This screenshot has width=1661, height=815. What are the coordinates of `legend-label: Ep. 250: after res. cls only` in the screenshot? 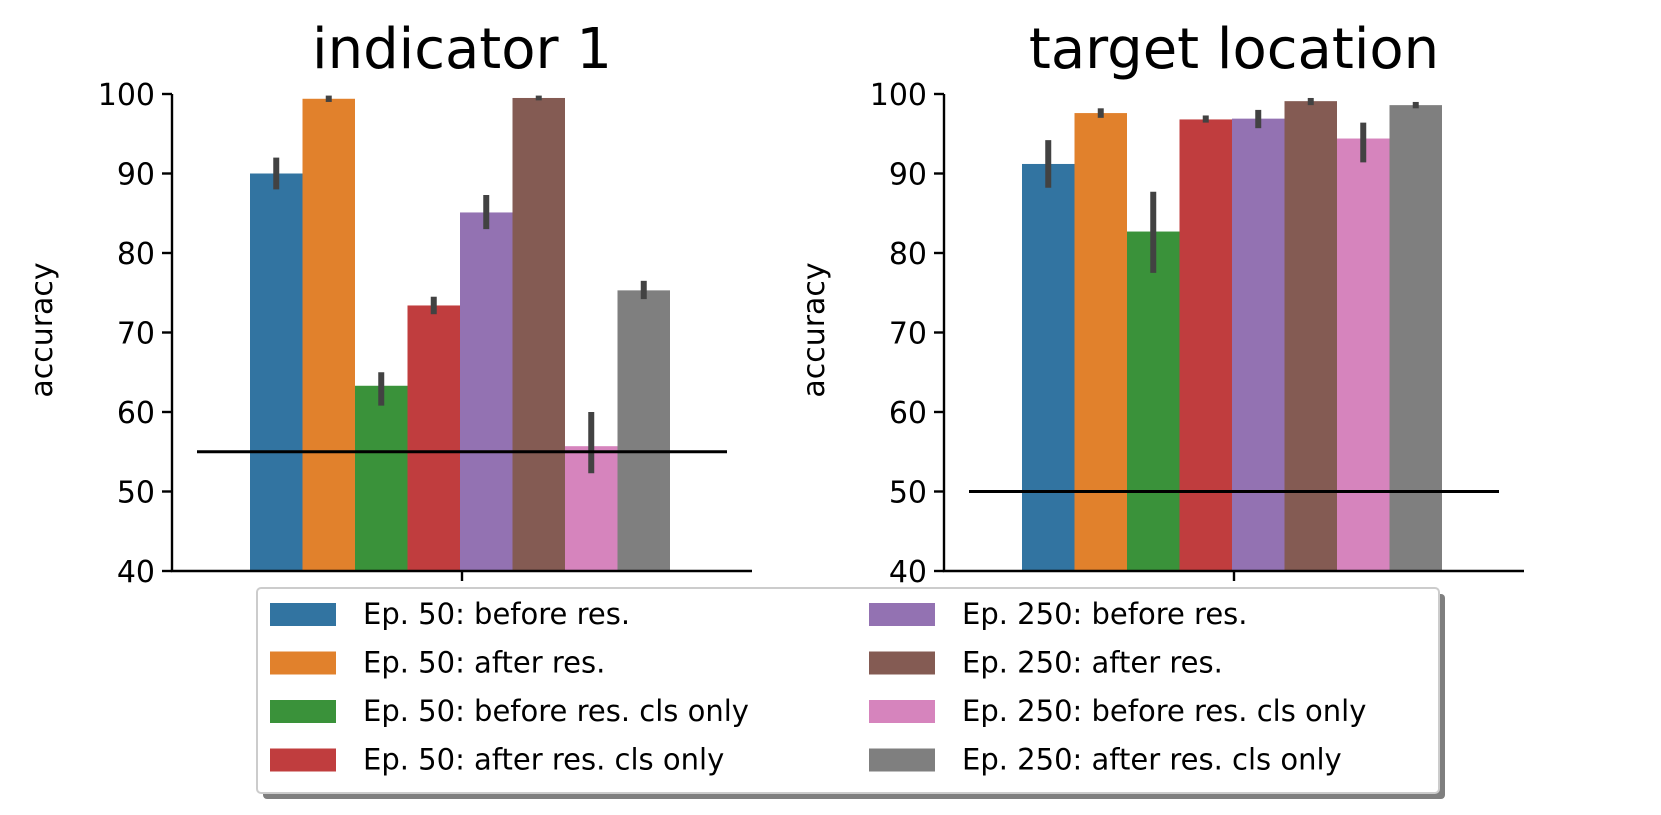 It's located at (1152, 760).